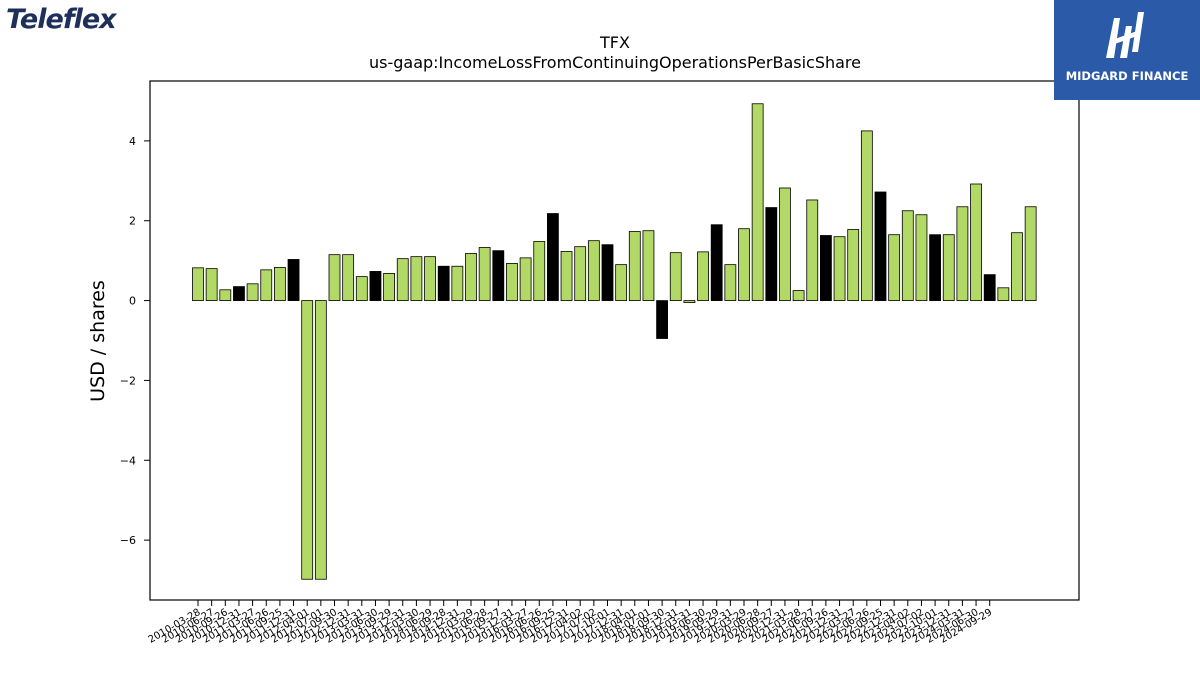 Image resolution: width=1200 pixels, height=675 pixels. I want to click on y-tick-label: −2, so click(128, 380).